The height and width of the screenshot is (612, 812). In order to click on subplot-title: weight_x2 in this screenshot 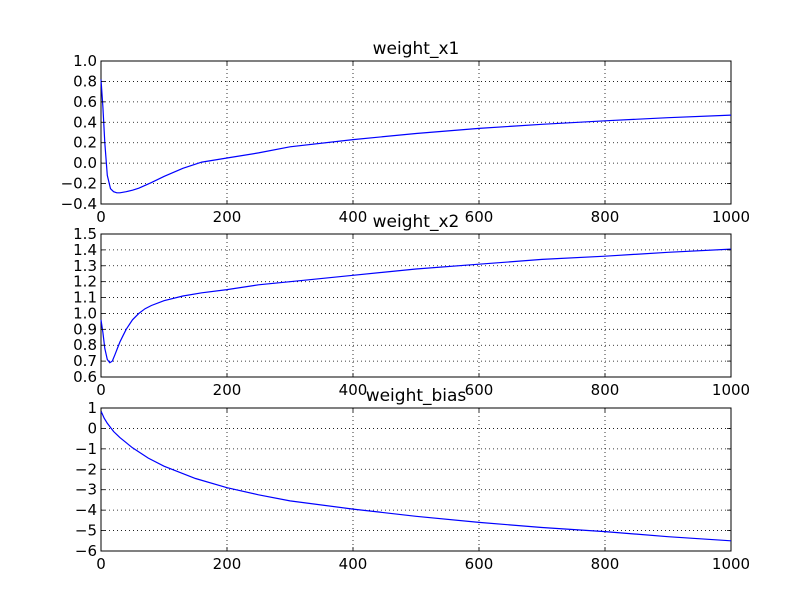, I will do `click(416, 222)`.